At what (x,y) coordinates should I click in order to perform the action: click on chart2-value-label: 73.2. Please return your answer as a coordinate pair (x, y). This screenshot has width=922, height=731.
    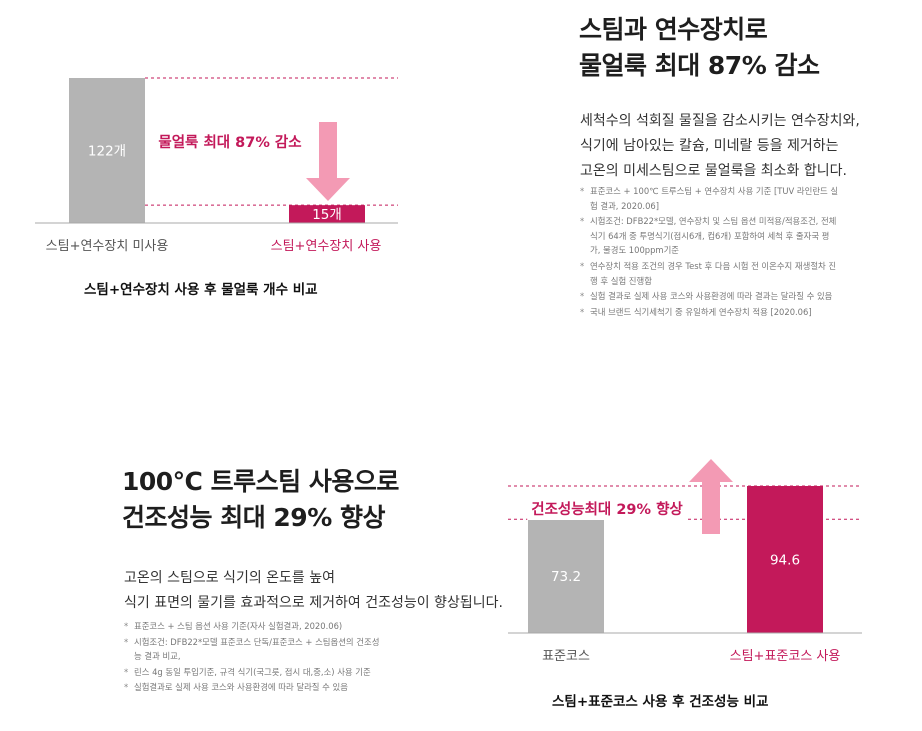
    Looking at the image, I should click on (566, 577).